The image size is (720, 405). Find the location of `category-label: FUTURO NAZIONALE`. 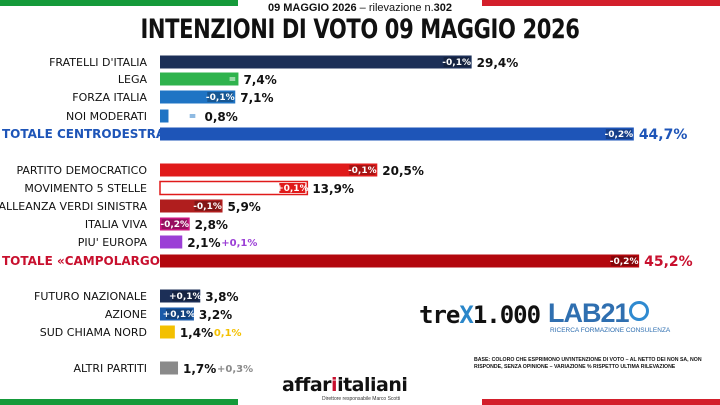

category-label: FUTURO NAZIONALE is located at coordinates (90, 296).